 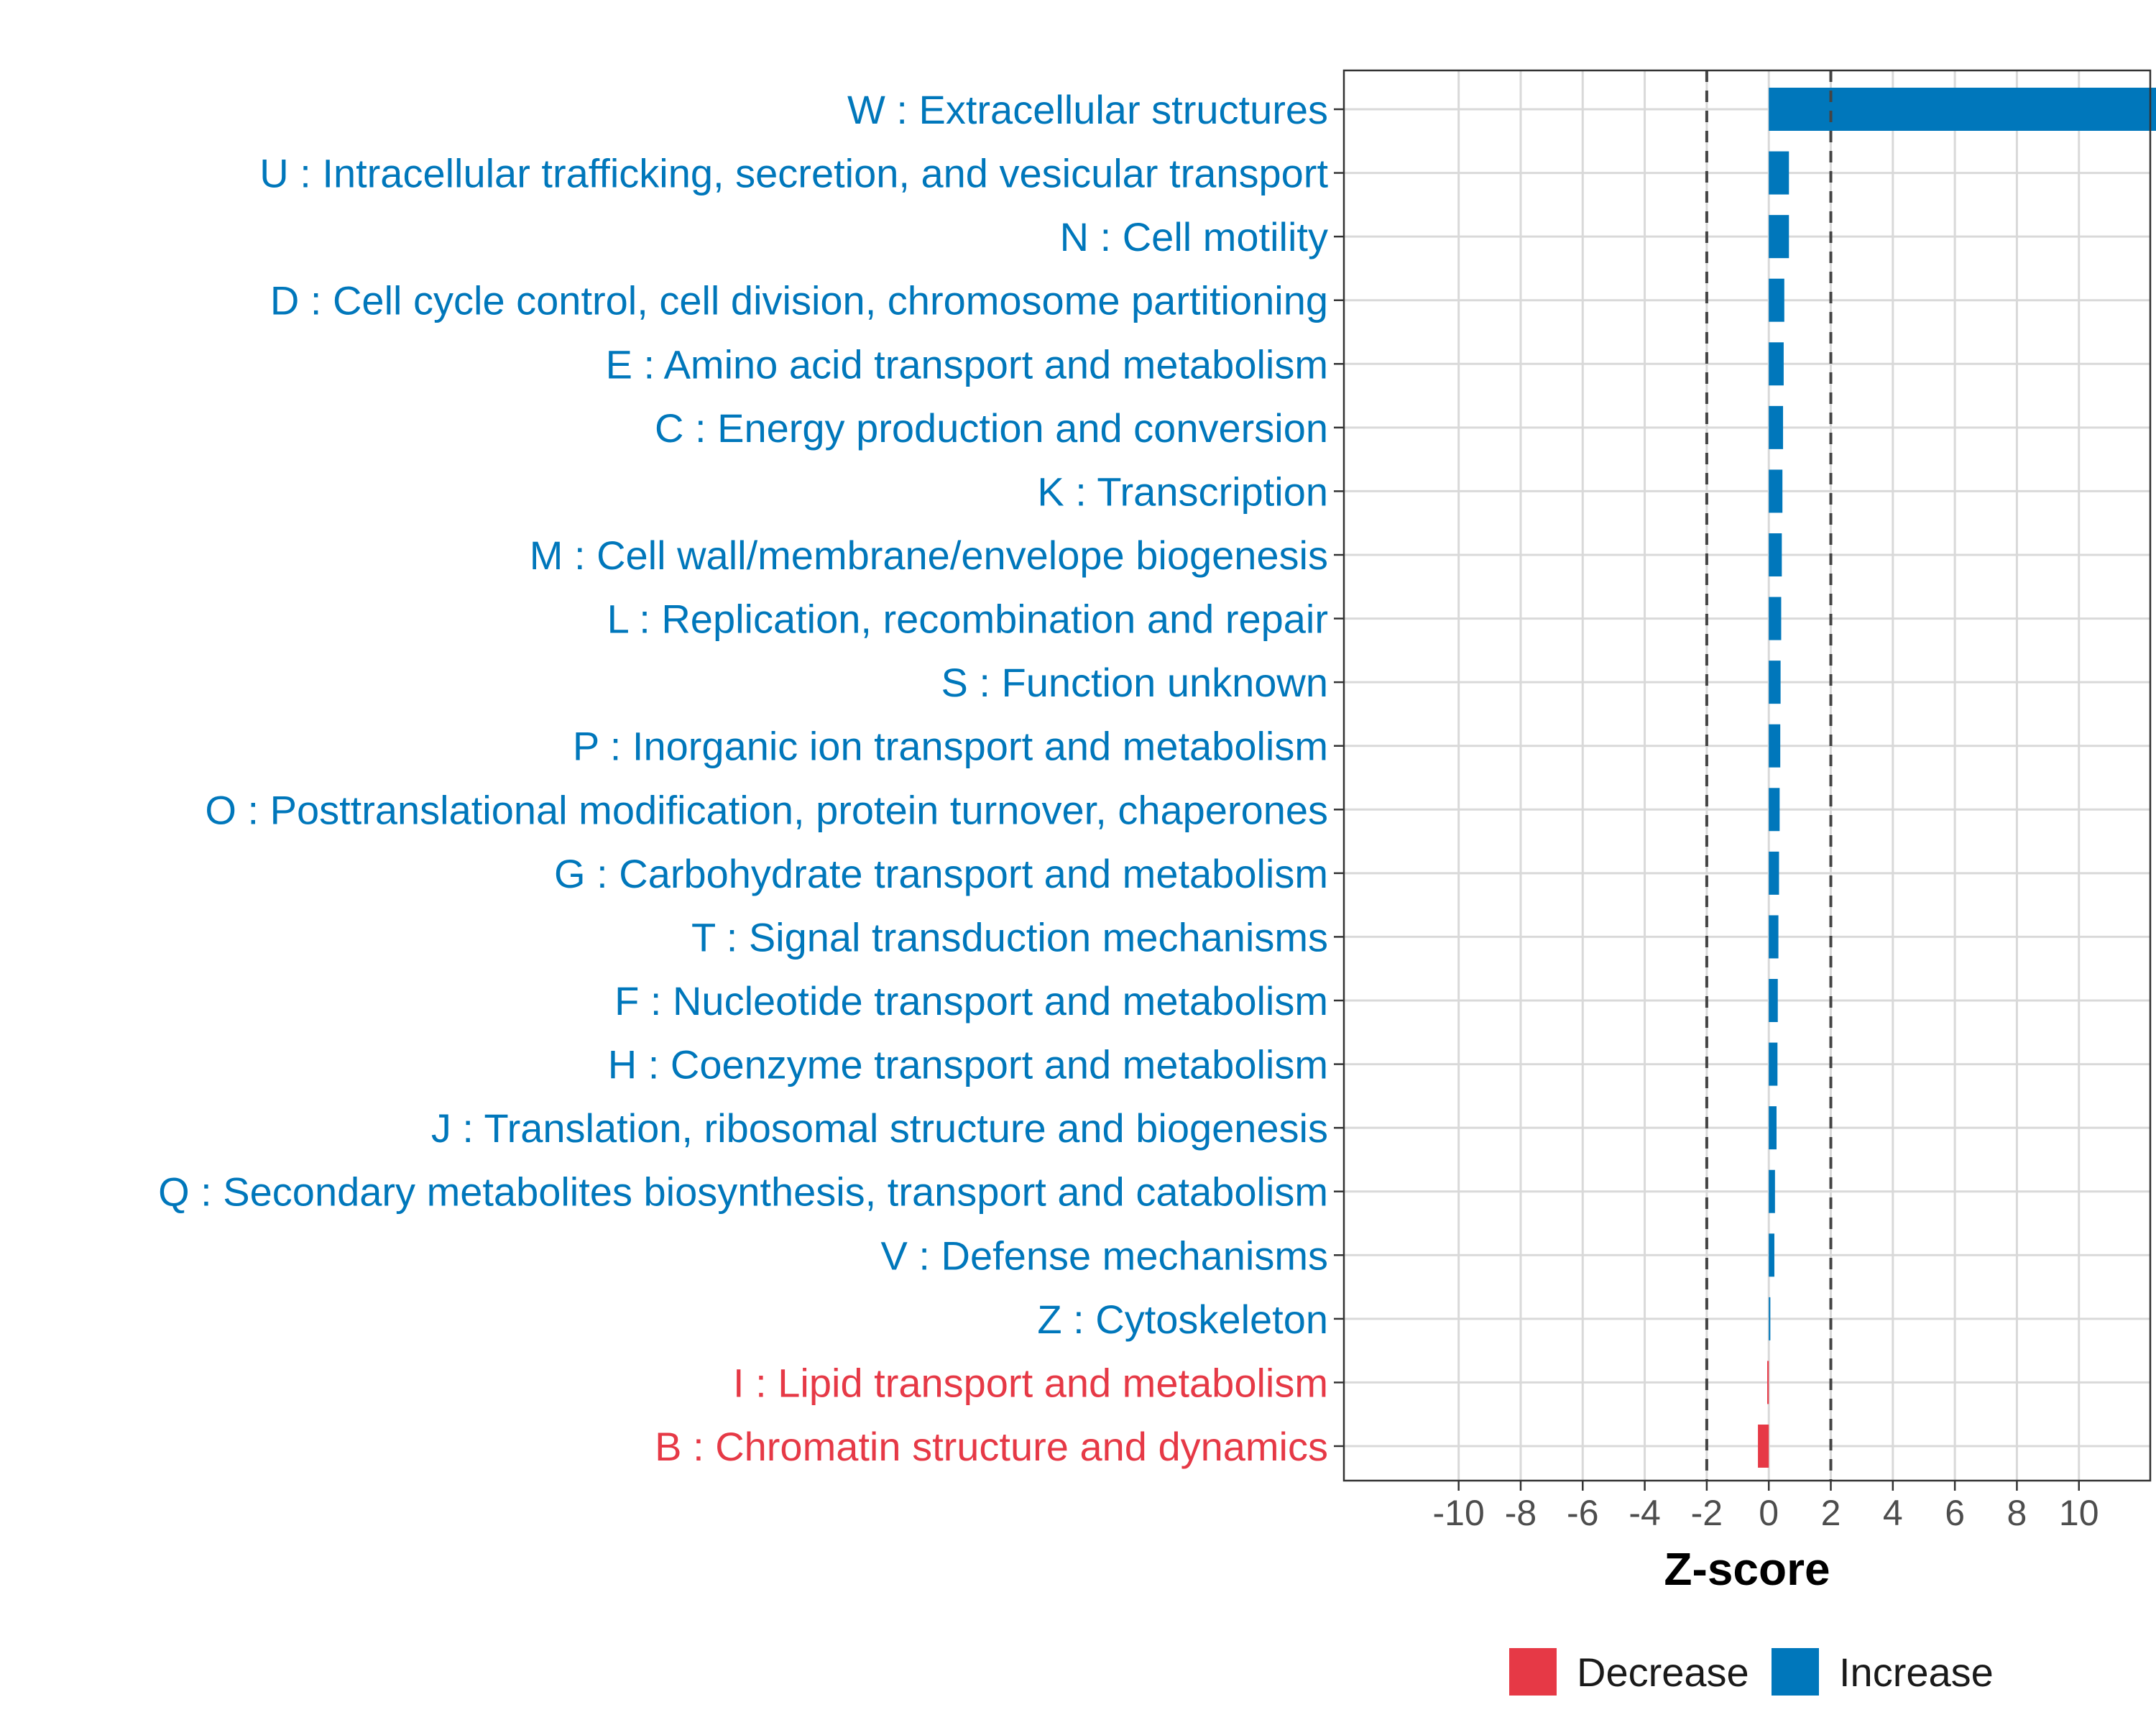 I want to click on x-tick-label: -8, so click(x=1521, y=1513).